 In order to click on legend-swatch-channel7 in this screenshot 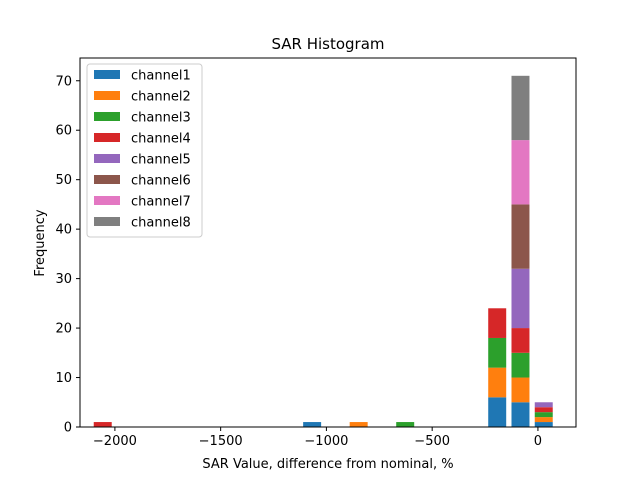, I will do `click(107, 200)`.